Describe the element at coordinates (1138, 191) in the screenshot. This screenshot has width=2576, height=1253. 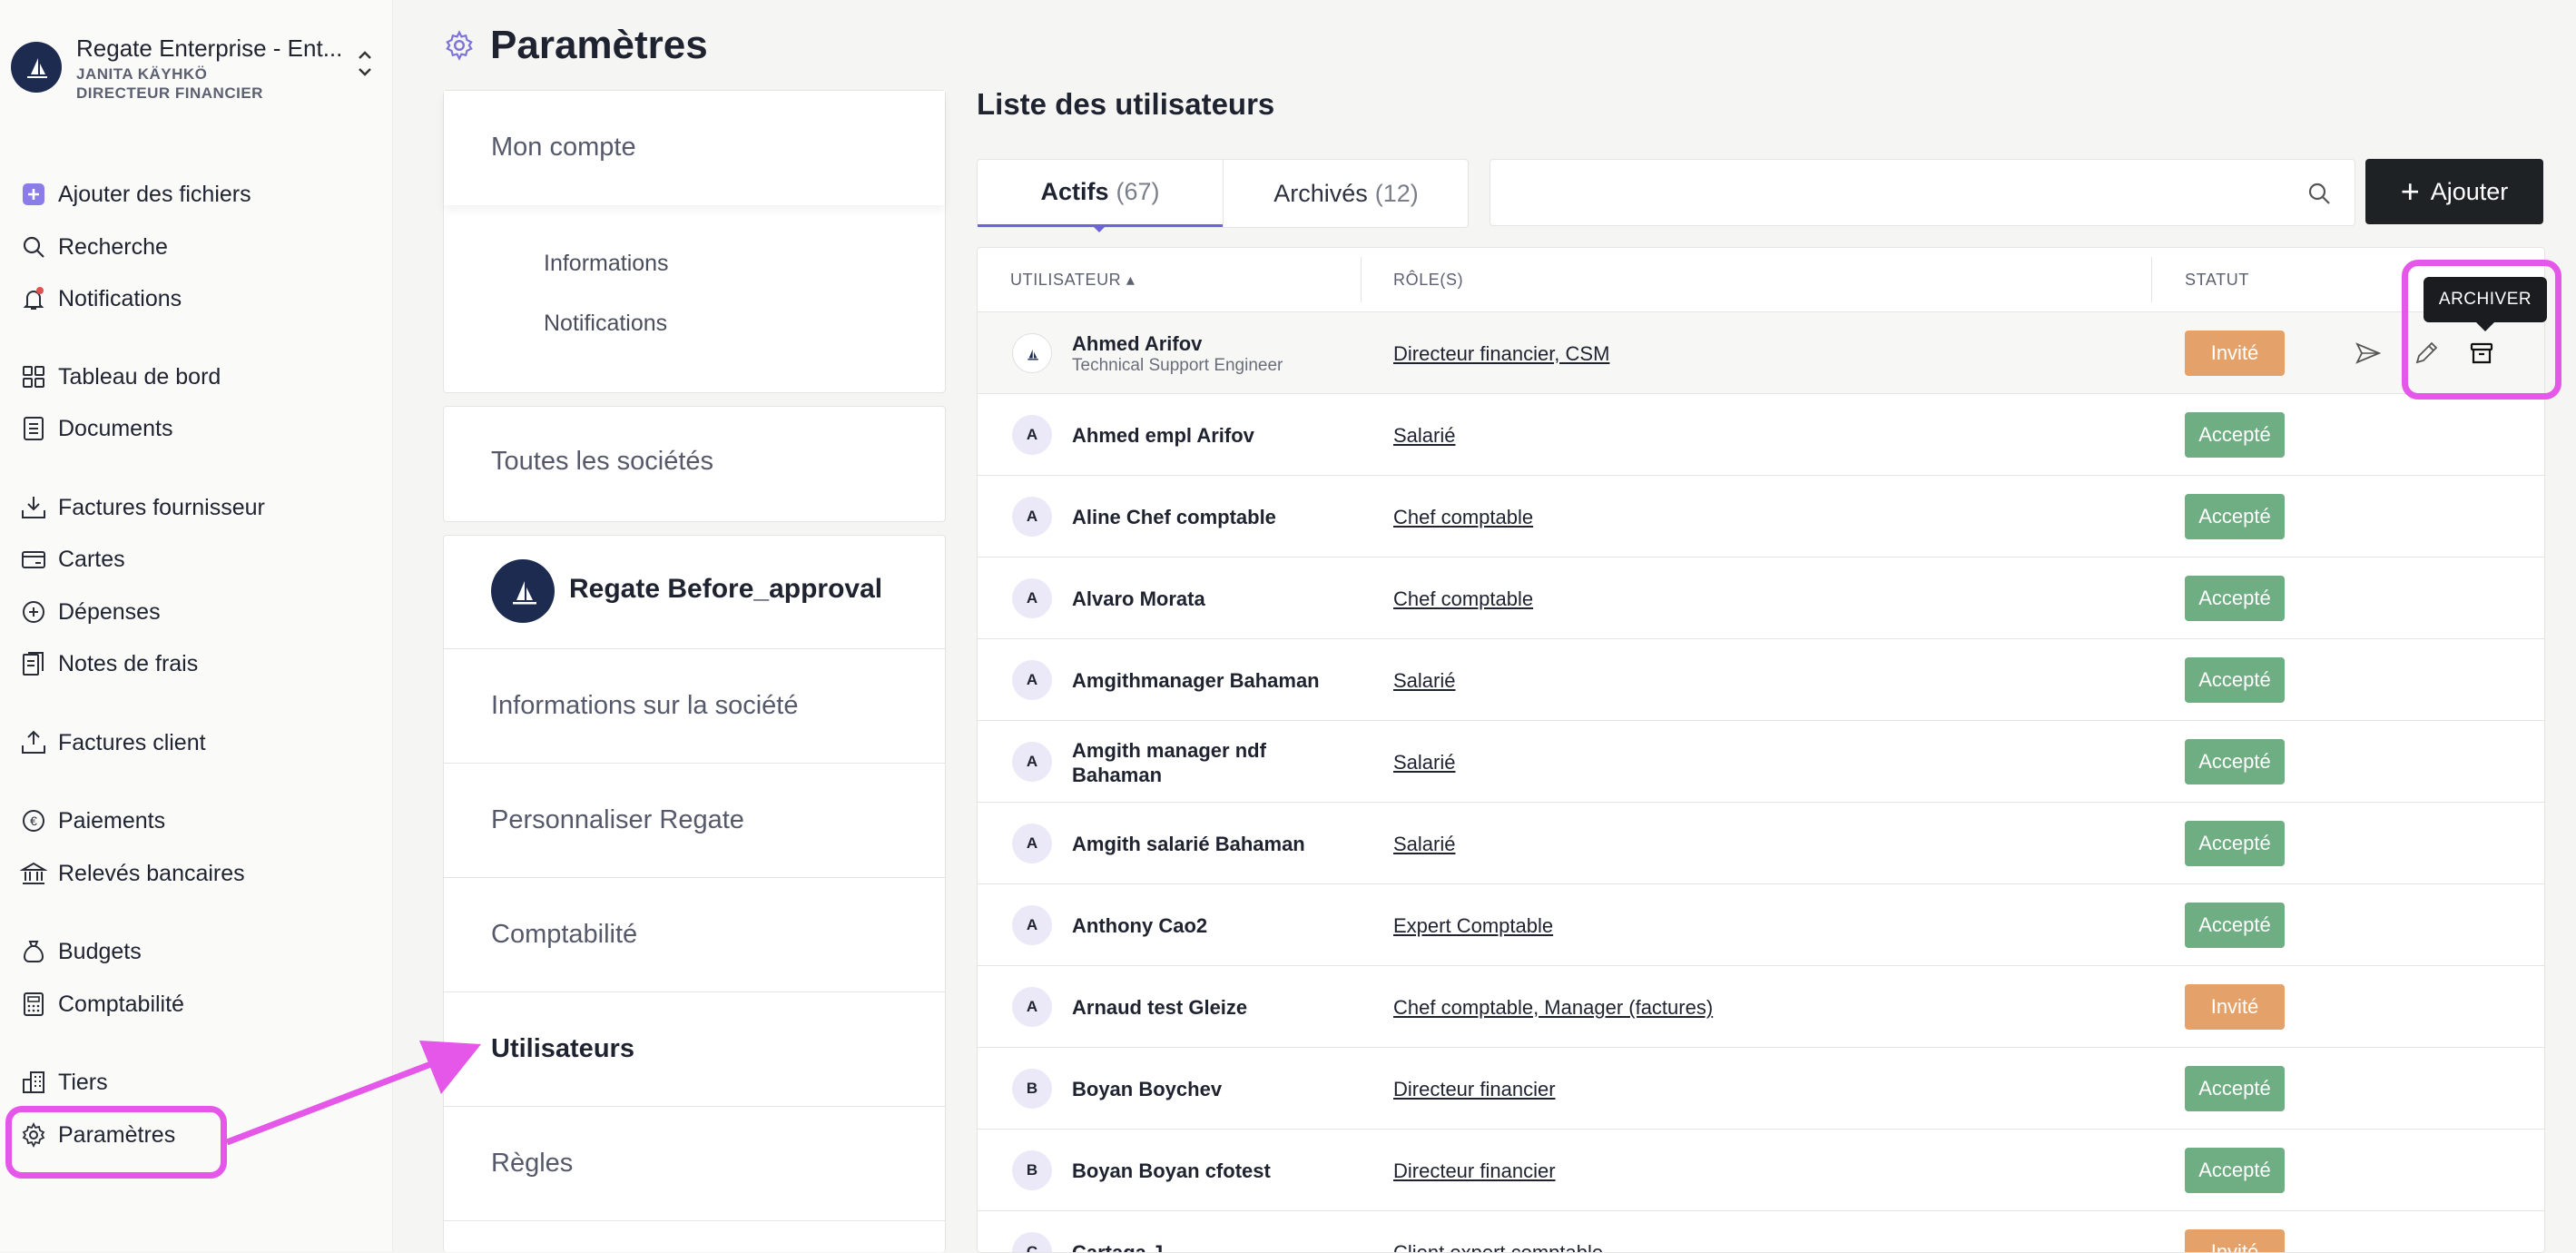
I see `tab-count: (67)` at that location.